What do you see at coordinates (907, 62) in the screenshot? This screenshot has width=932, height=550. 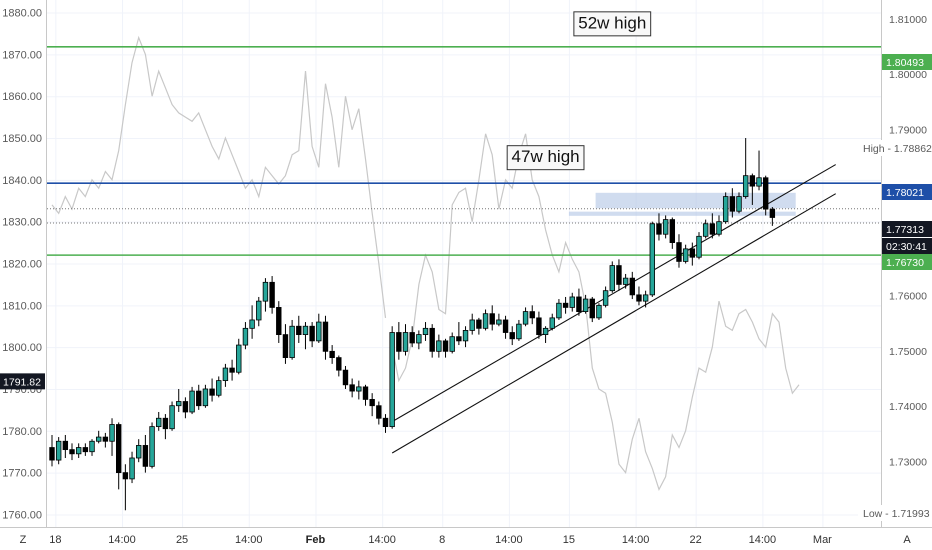 I see `right-price-tag: 1.80493` at bounding box center [907, 62].